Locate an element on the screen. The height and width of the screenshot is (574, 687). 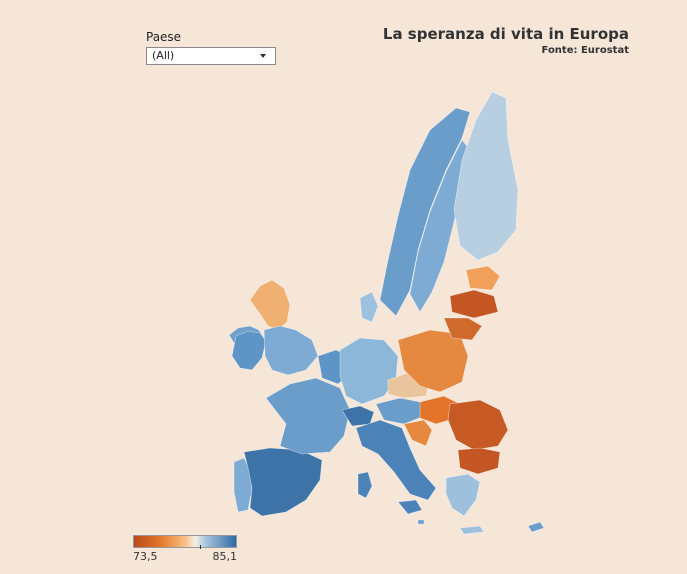
region-ireland is located at coordinates (249, 350).